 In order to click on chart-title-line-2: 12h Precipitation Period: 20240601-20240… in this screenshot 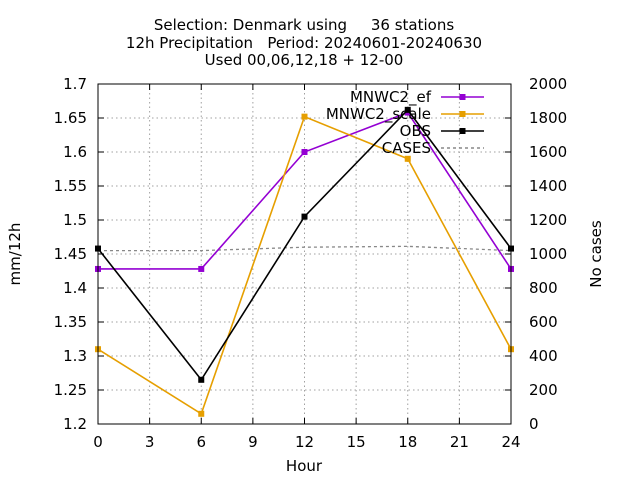, I will do `click(304, 43)`.